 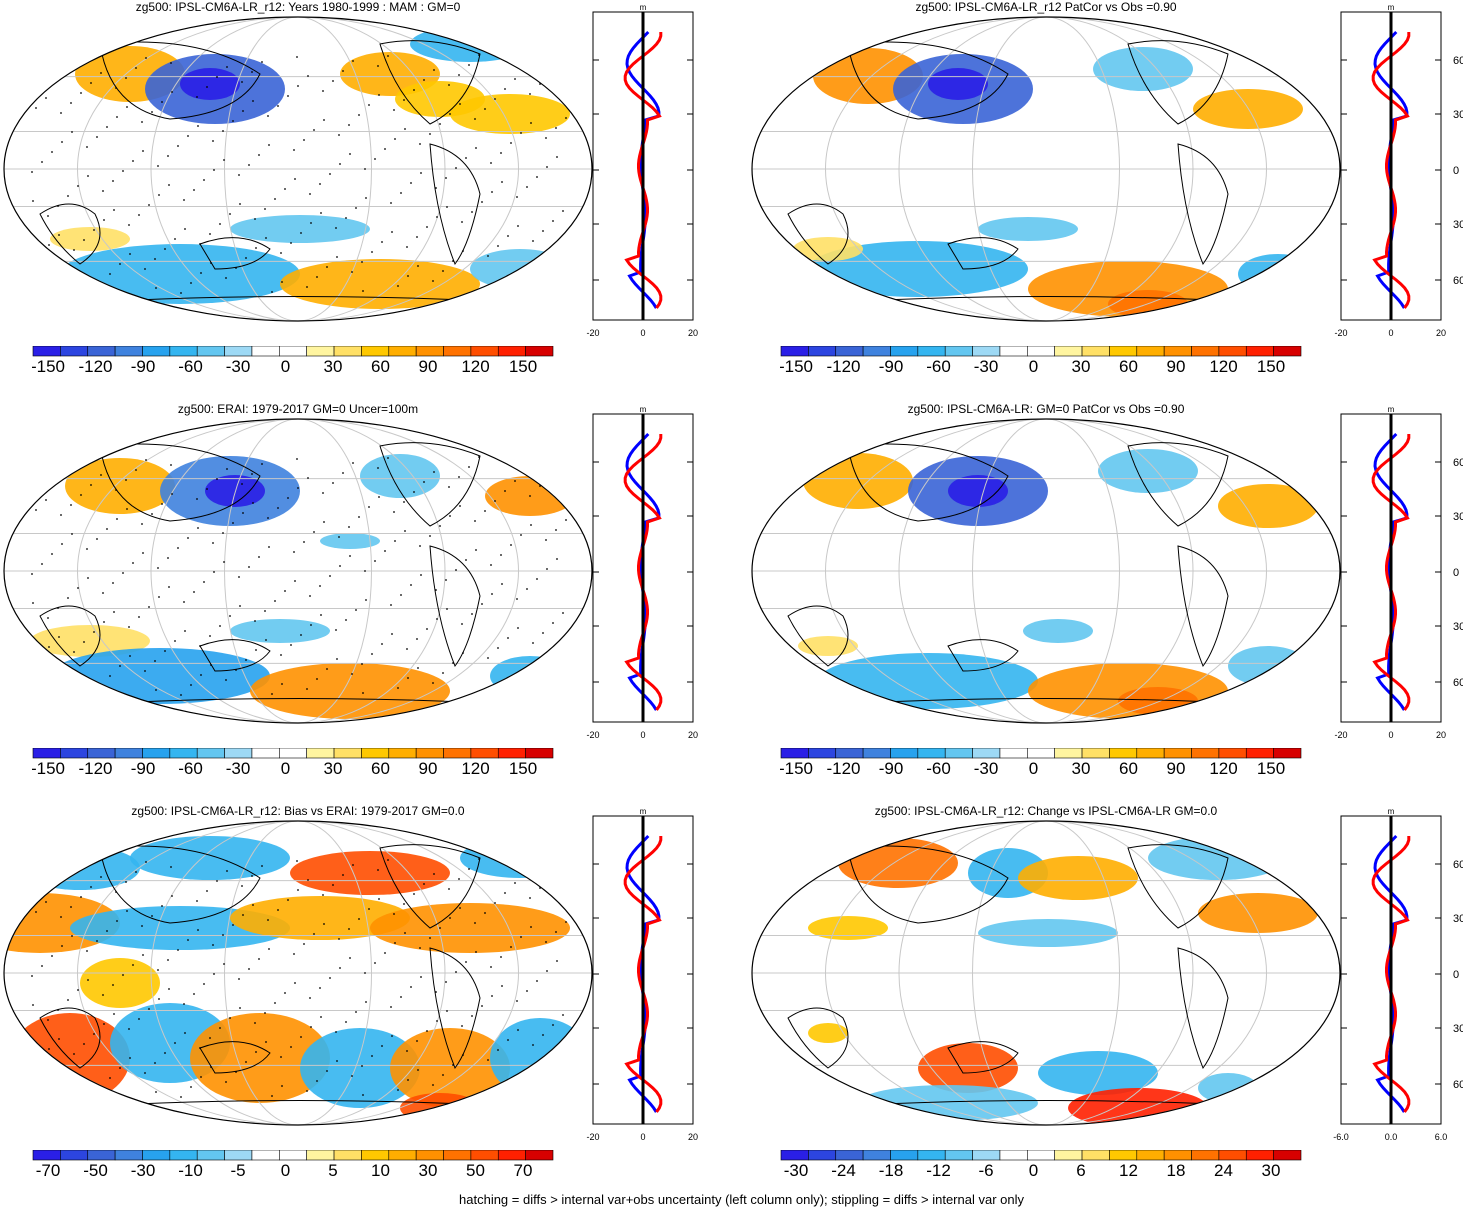 What do you see at coordinates (298, 169) in the screenshot?
I see `map-outline` at bounding box center [298, 169].